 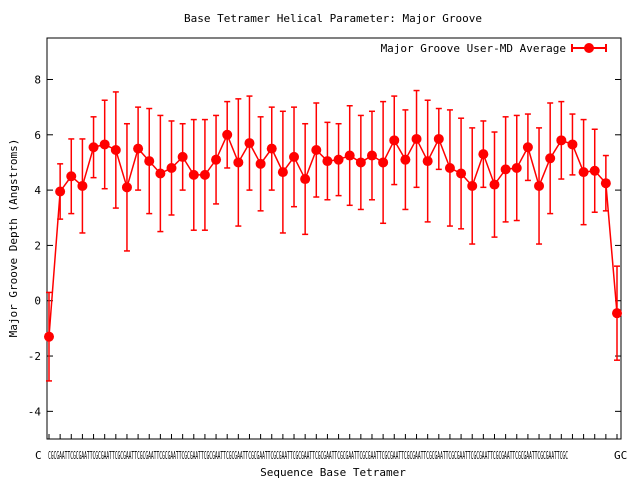 I want to click on x-axis-label: Sequence Base Tetramer, so click(x=333, y=472).